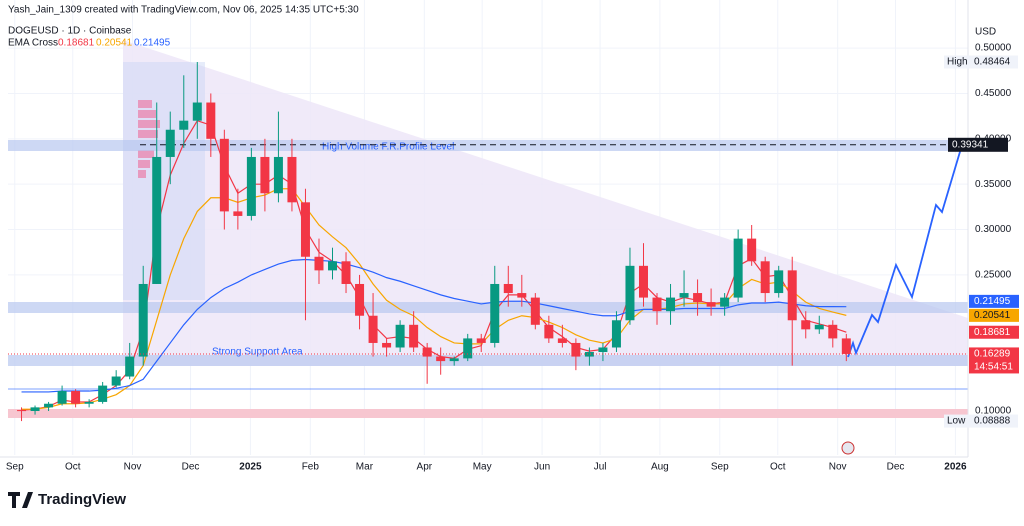 Image resolution: width=1024 pixels, height=526 pixels. I want to click on marker-value: 0.08888, so click(992, 421).